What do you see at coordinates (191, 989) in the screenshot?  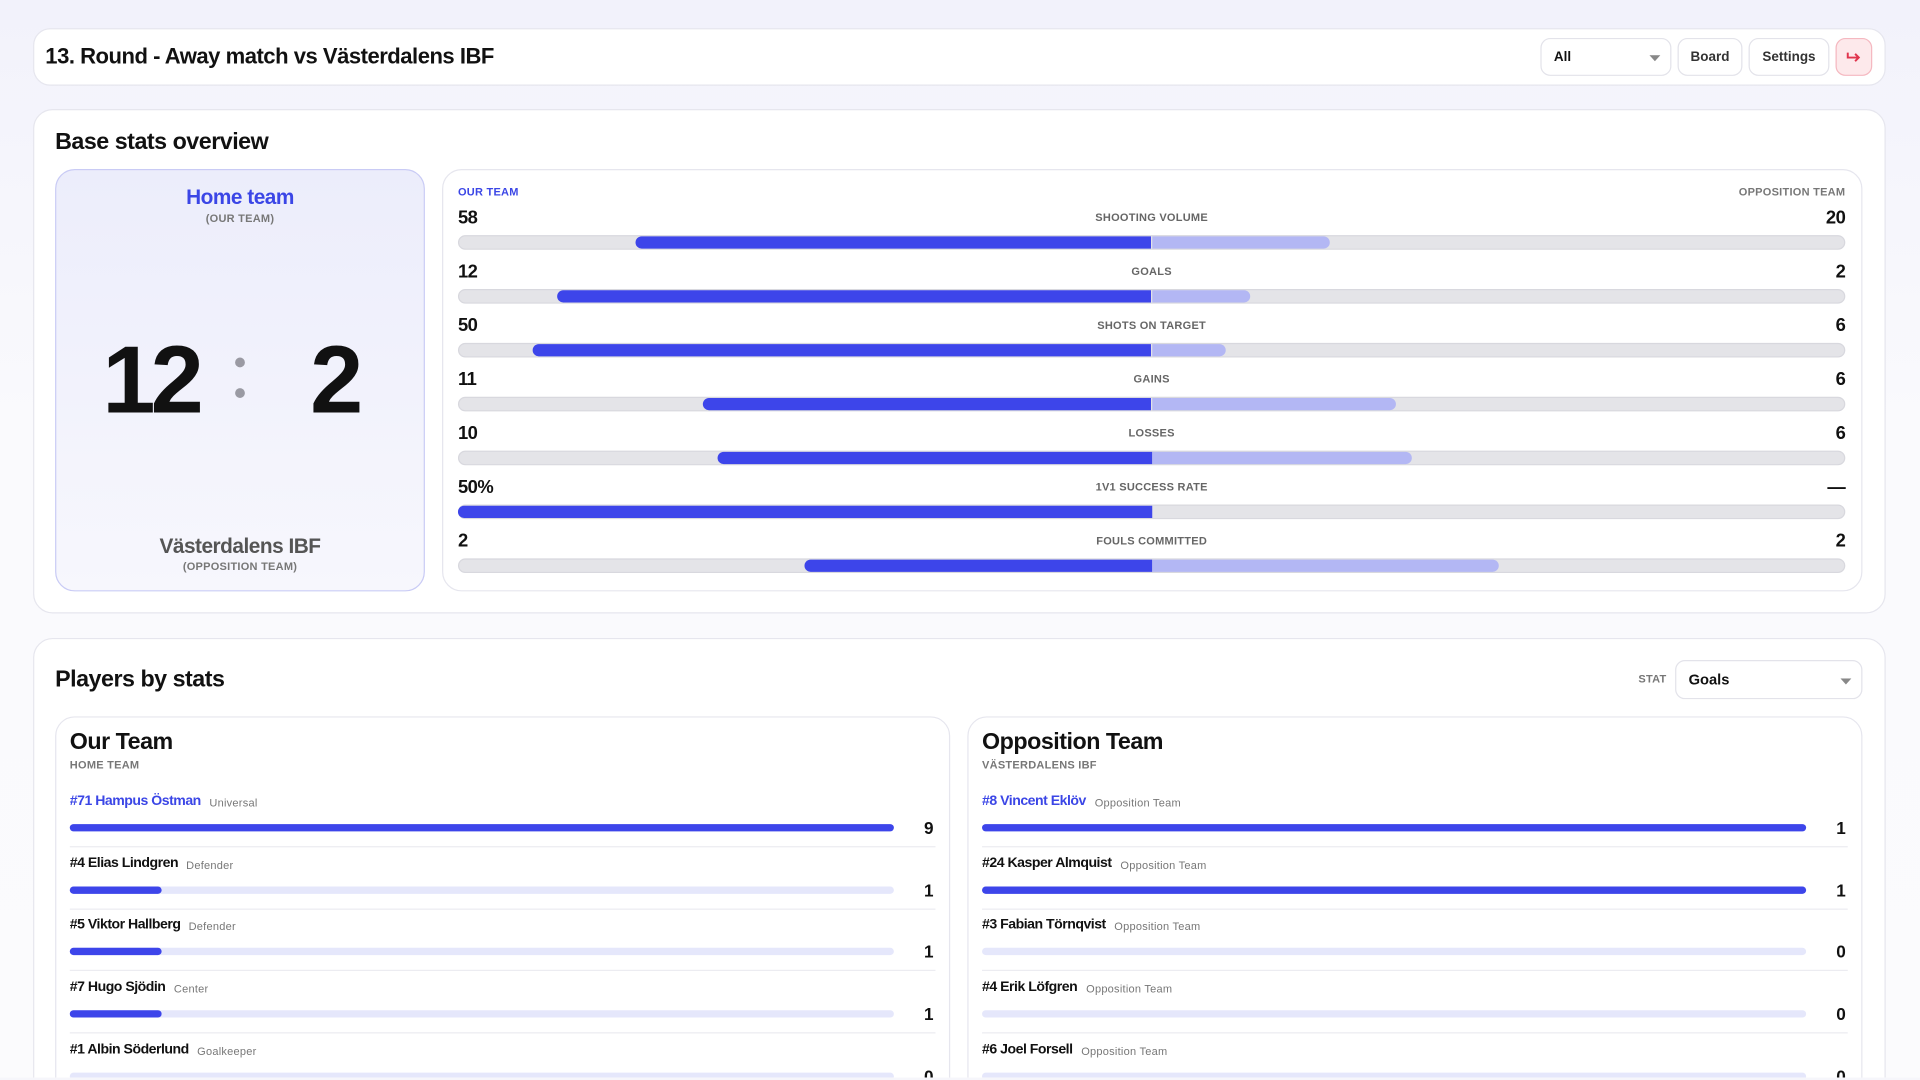 I see `player-role: Center` at bounding box center [191, 989].